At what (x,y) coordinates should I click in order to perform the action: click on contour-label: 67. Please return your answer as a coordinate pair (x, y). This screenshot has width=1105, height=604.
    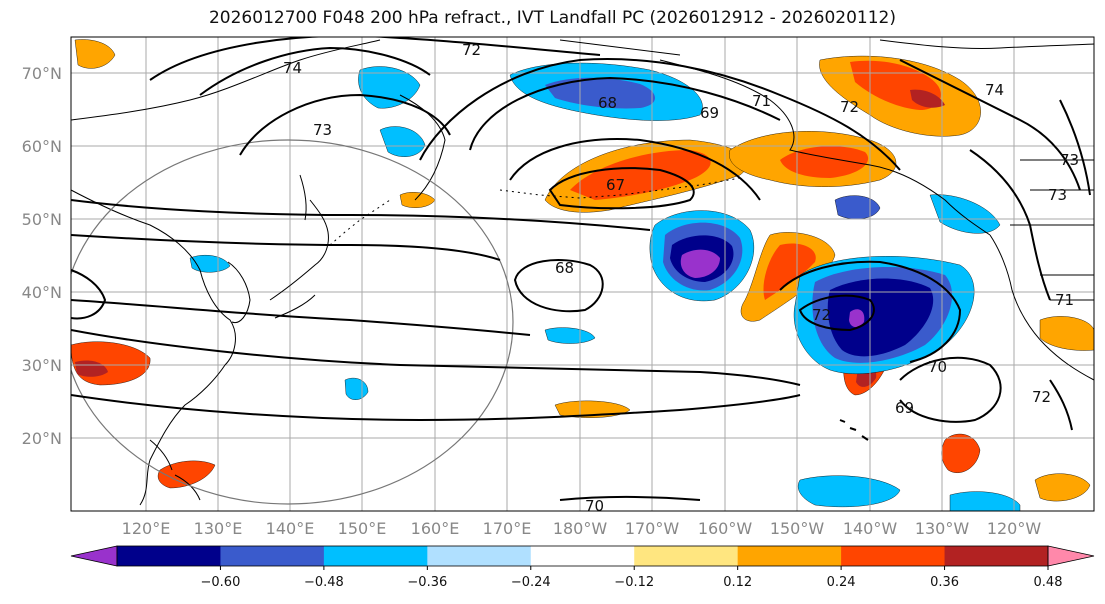
    Looking at the image, I should click on (615, 185).